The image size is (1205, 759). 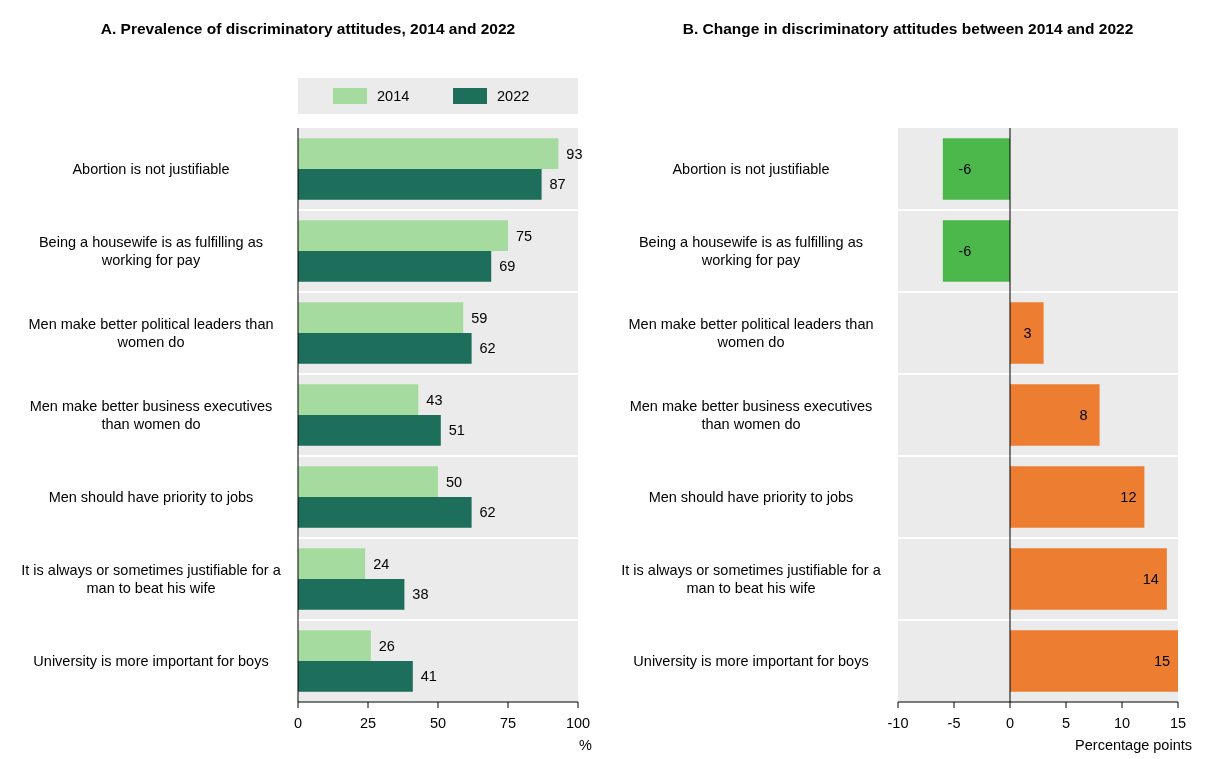 I want to click on x-tick-label: 100, so click(x=578, y=723).